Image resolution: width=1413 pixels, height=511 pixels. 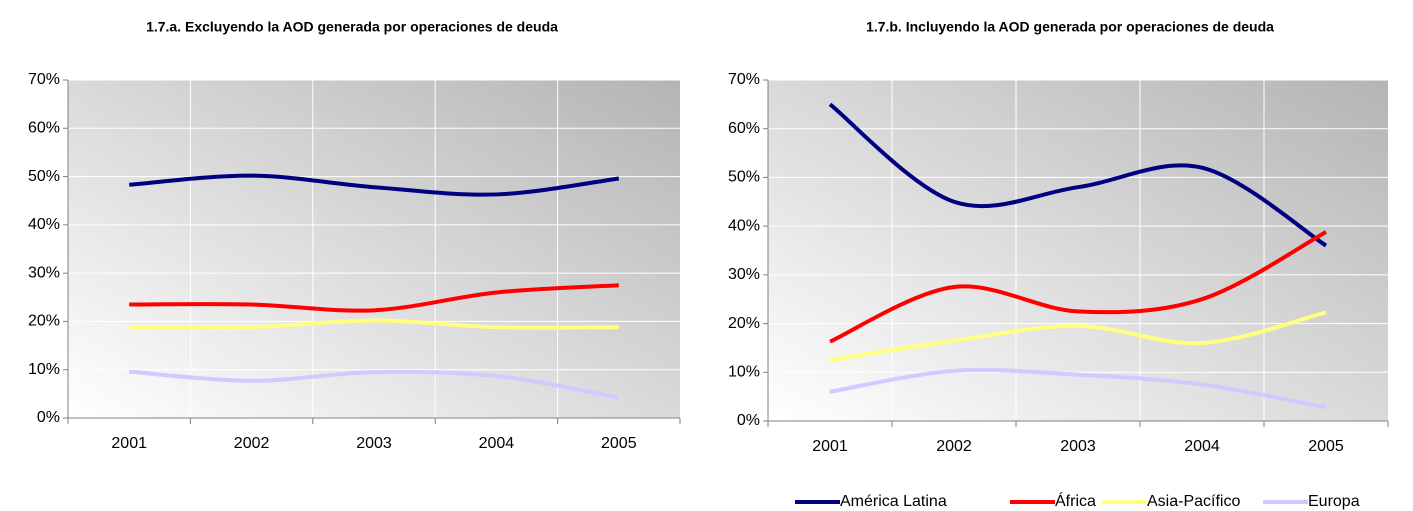 I want to click on legend-label: Asia-Pacífico, so click(x=1193, y=501).